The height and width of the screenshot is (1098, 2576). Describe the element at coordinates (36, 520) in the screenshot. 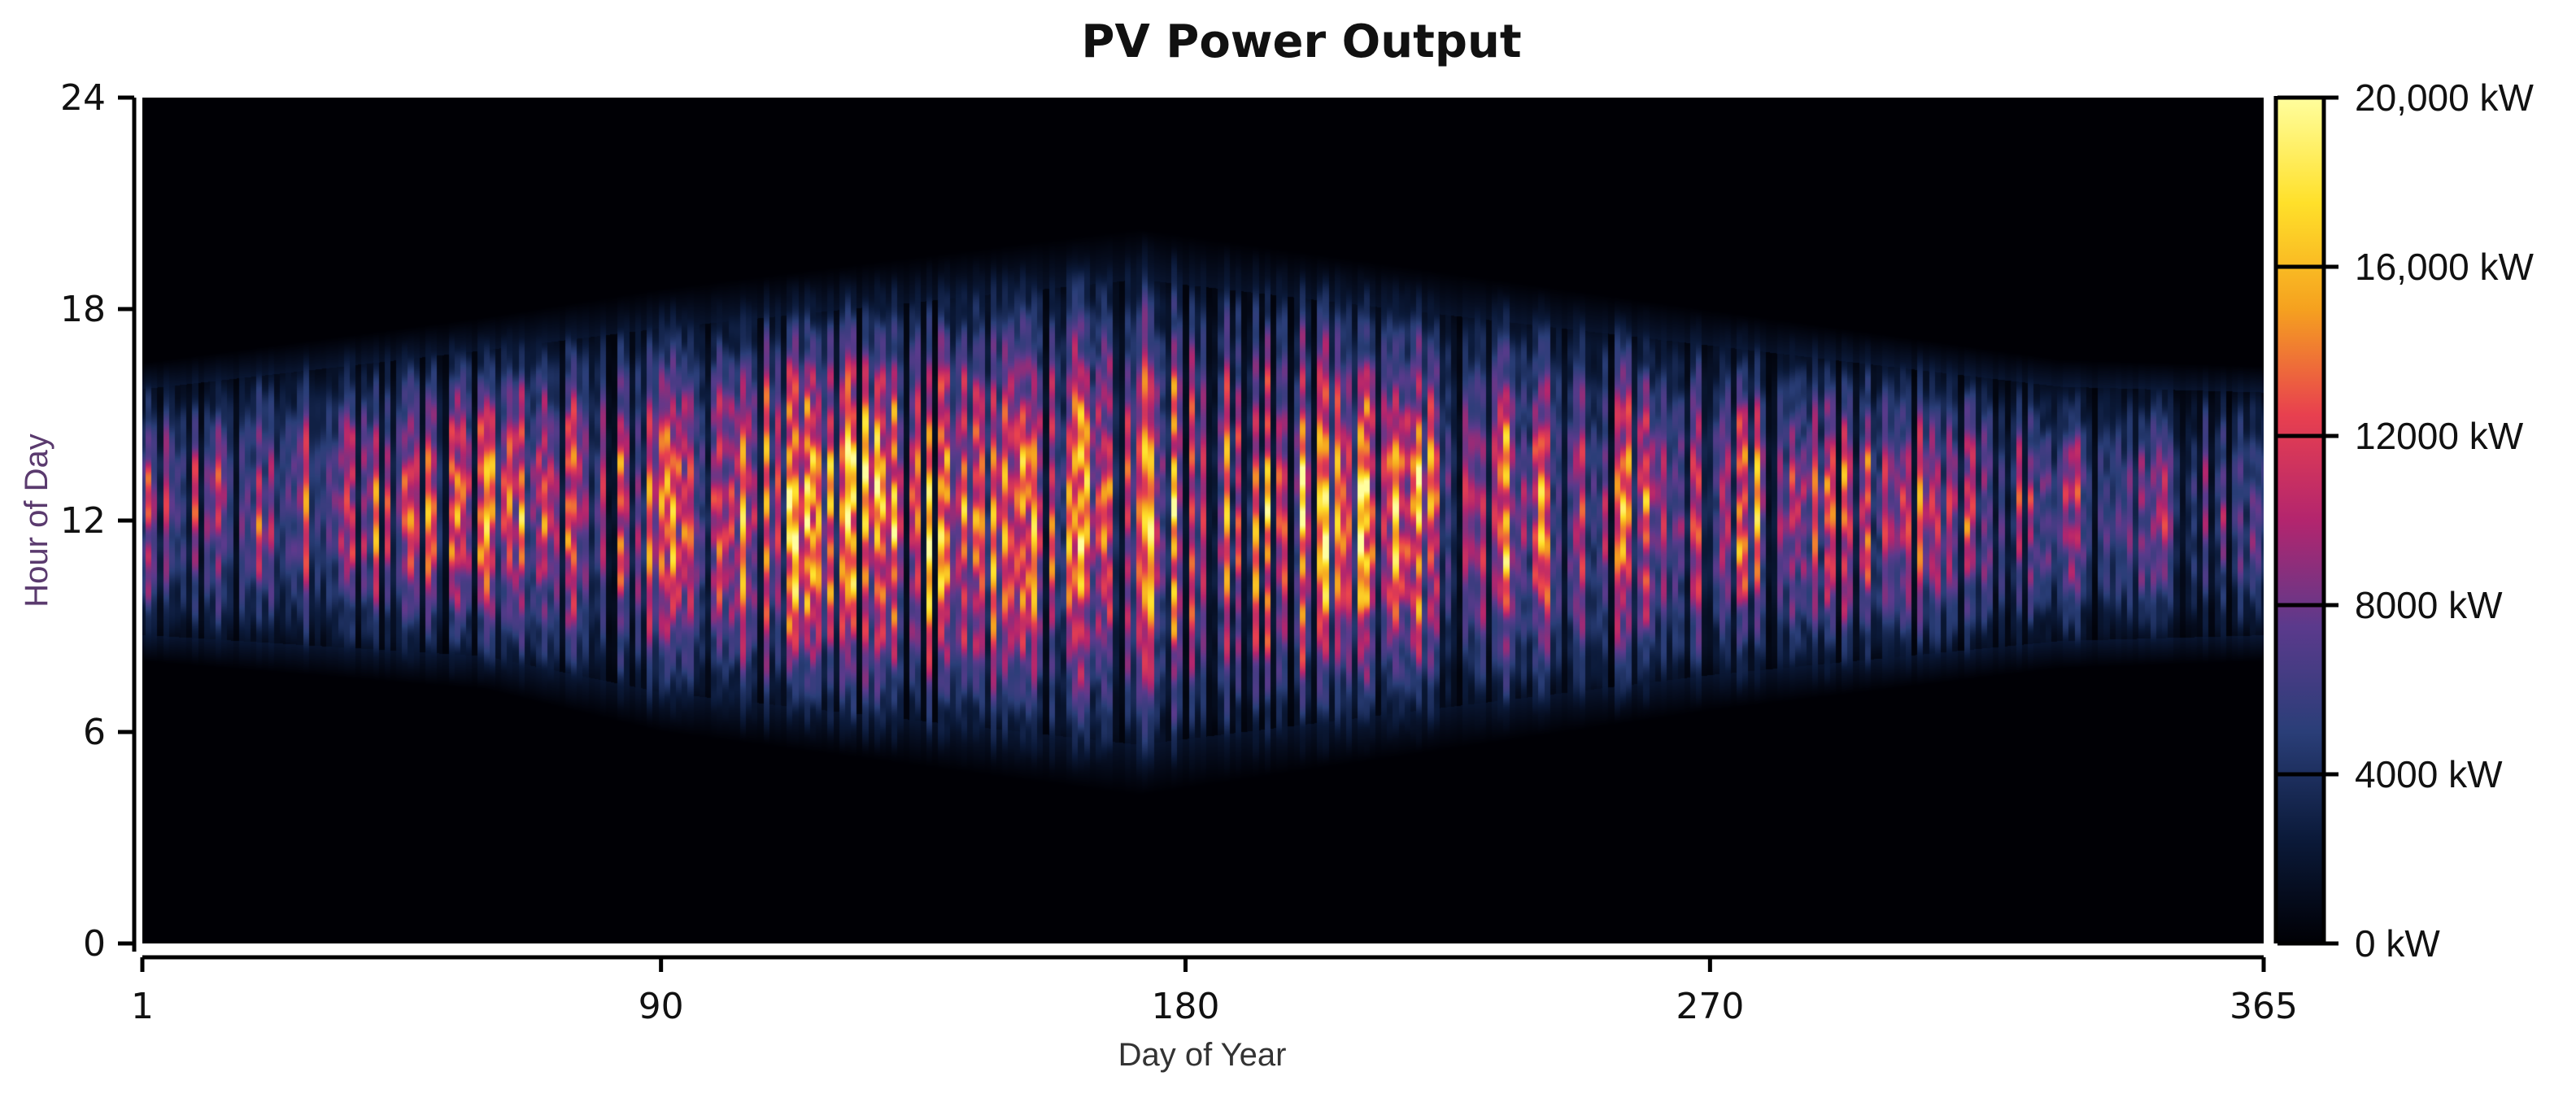

I see `y-axis-title: Hour of Day` at that location.